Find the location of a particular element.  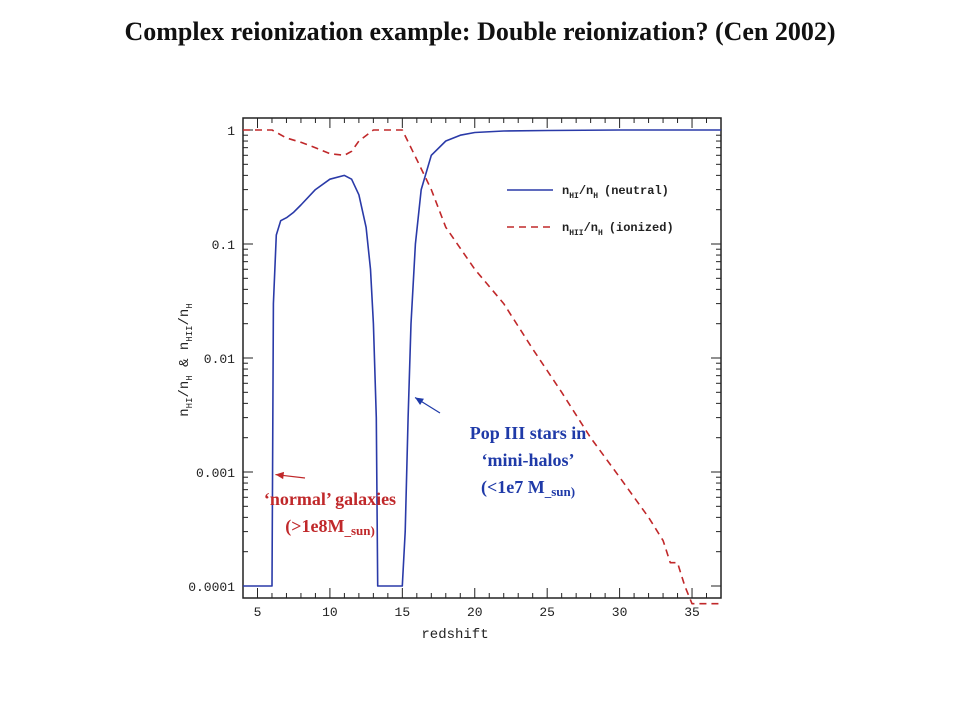

x-tick-label: 15 is located at coordinates (403, 612).